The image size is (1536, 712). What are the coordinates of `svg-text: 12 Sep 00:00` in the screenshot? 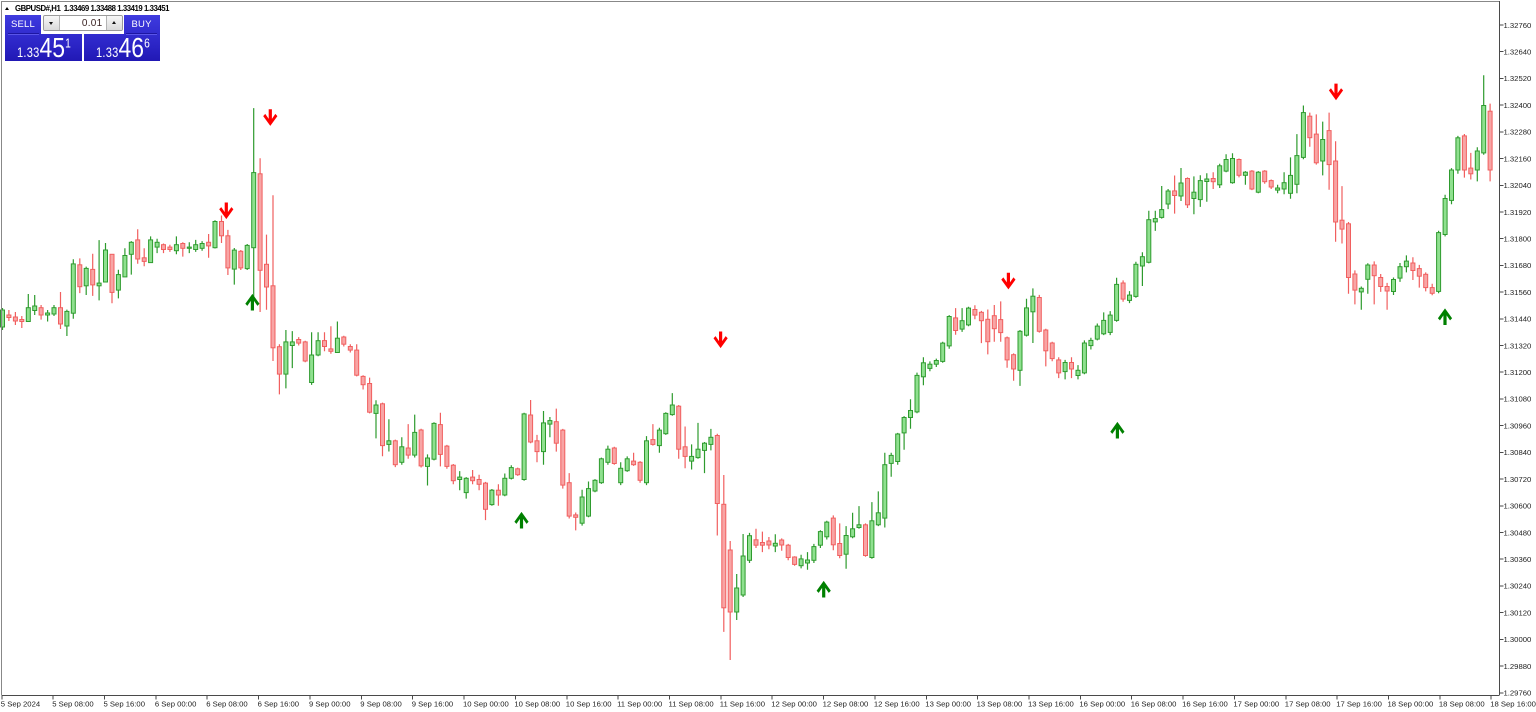 It's located at (794, 704).